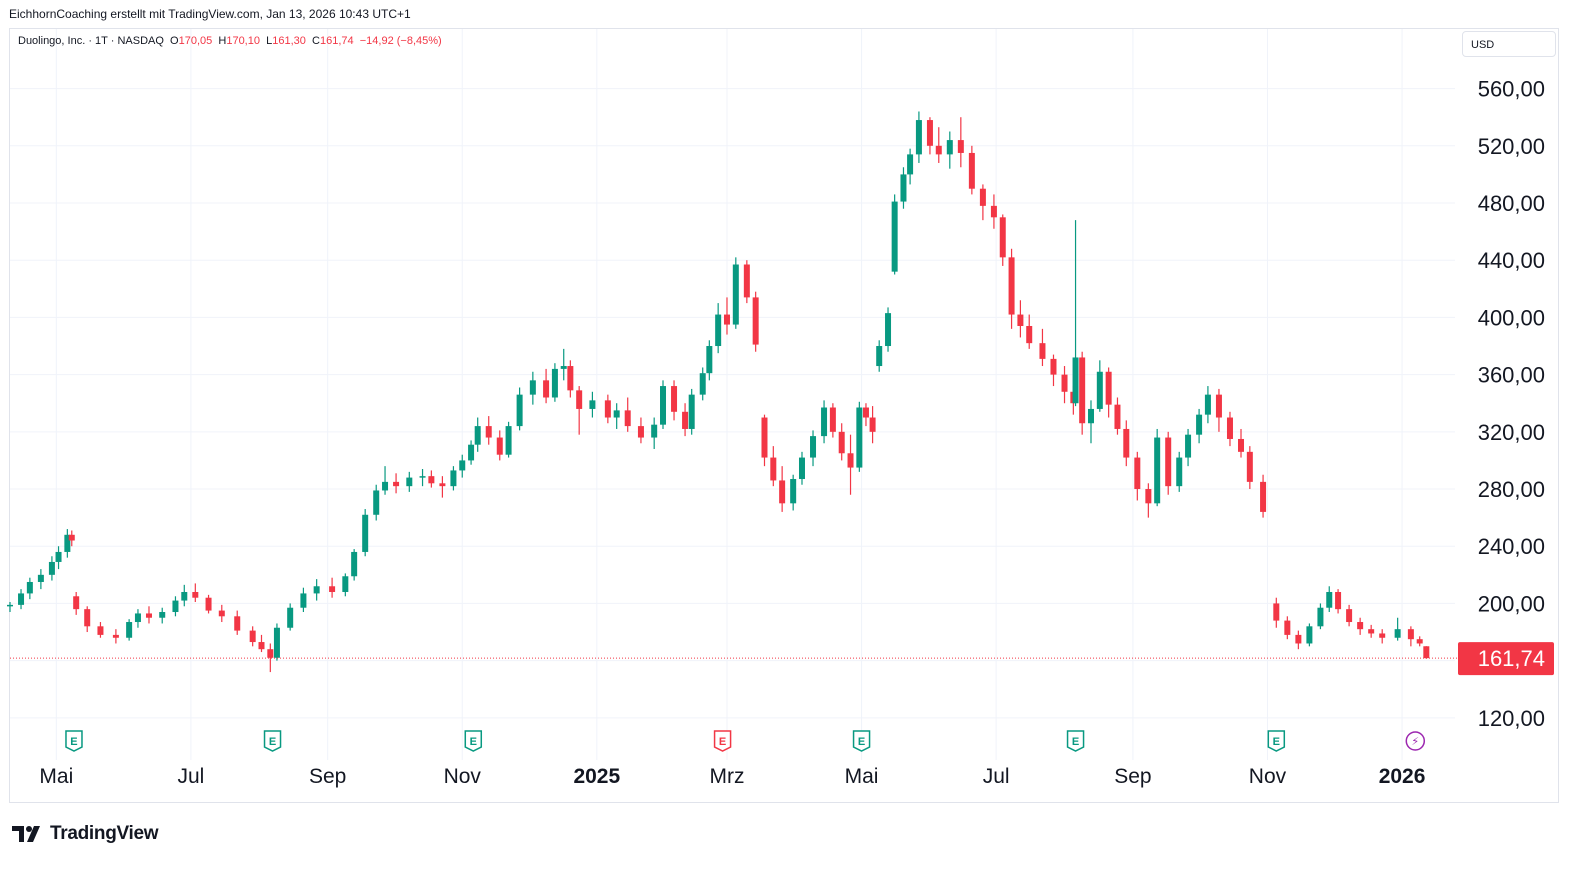  What do you see at coordinates (56, 776) in the screenshot?
I see `x-tick-label: Mai` at bounding box center [56, 776].